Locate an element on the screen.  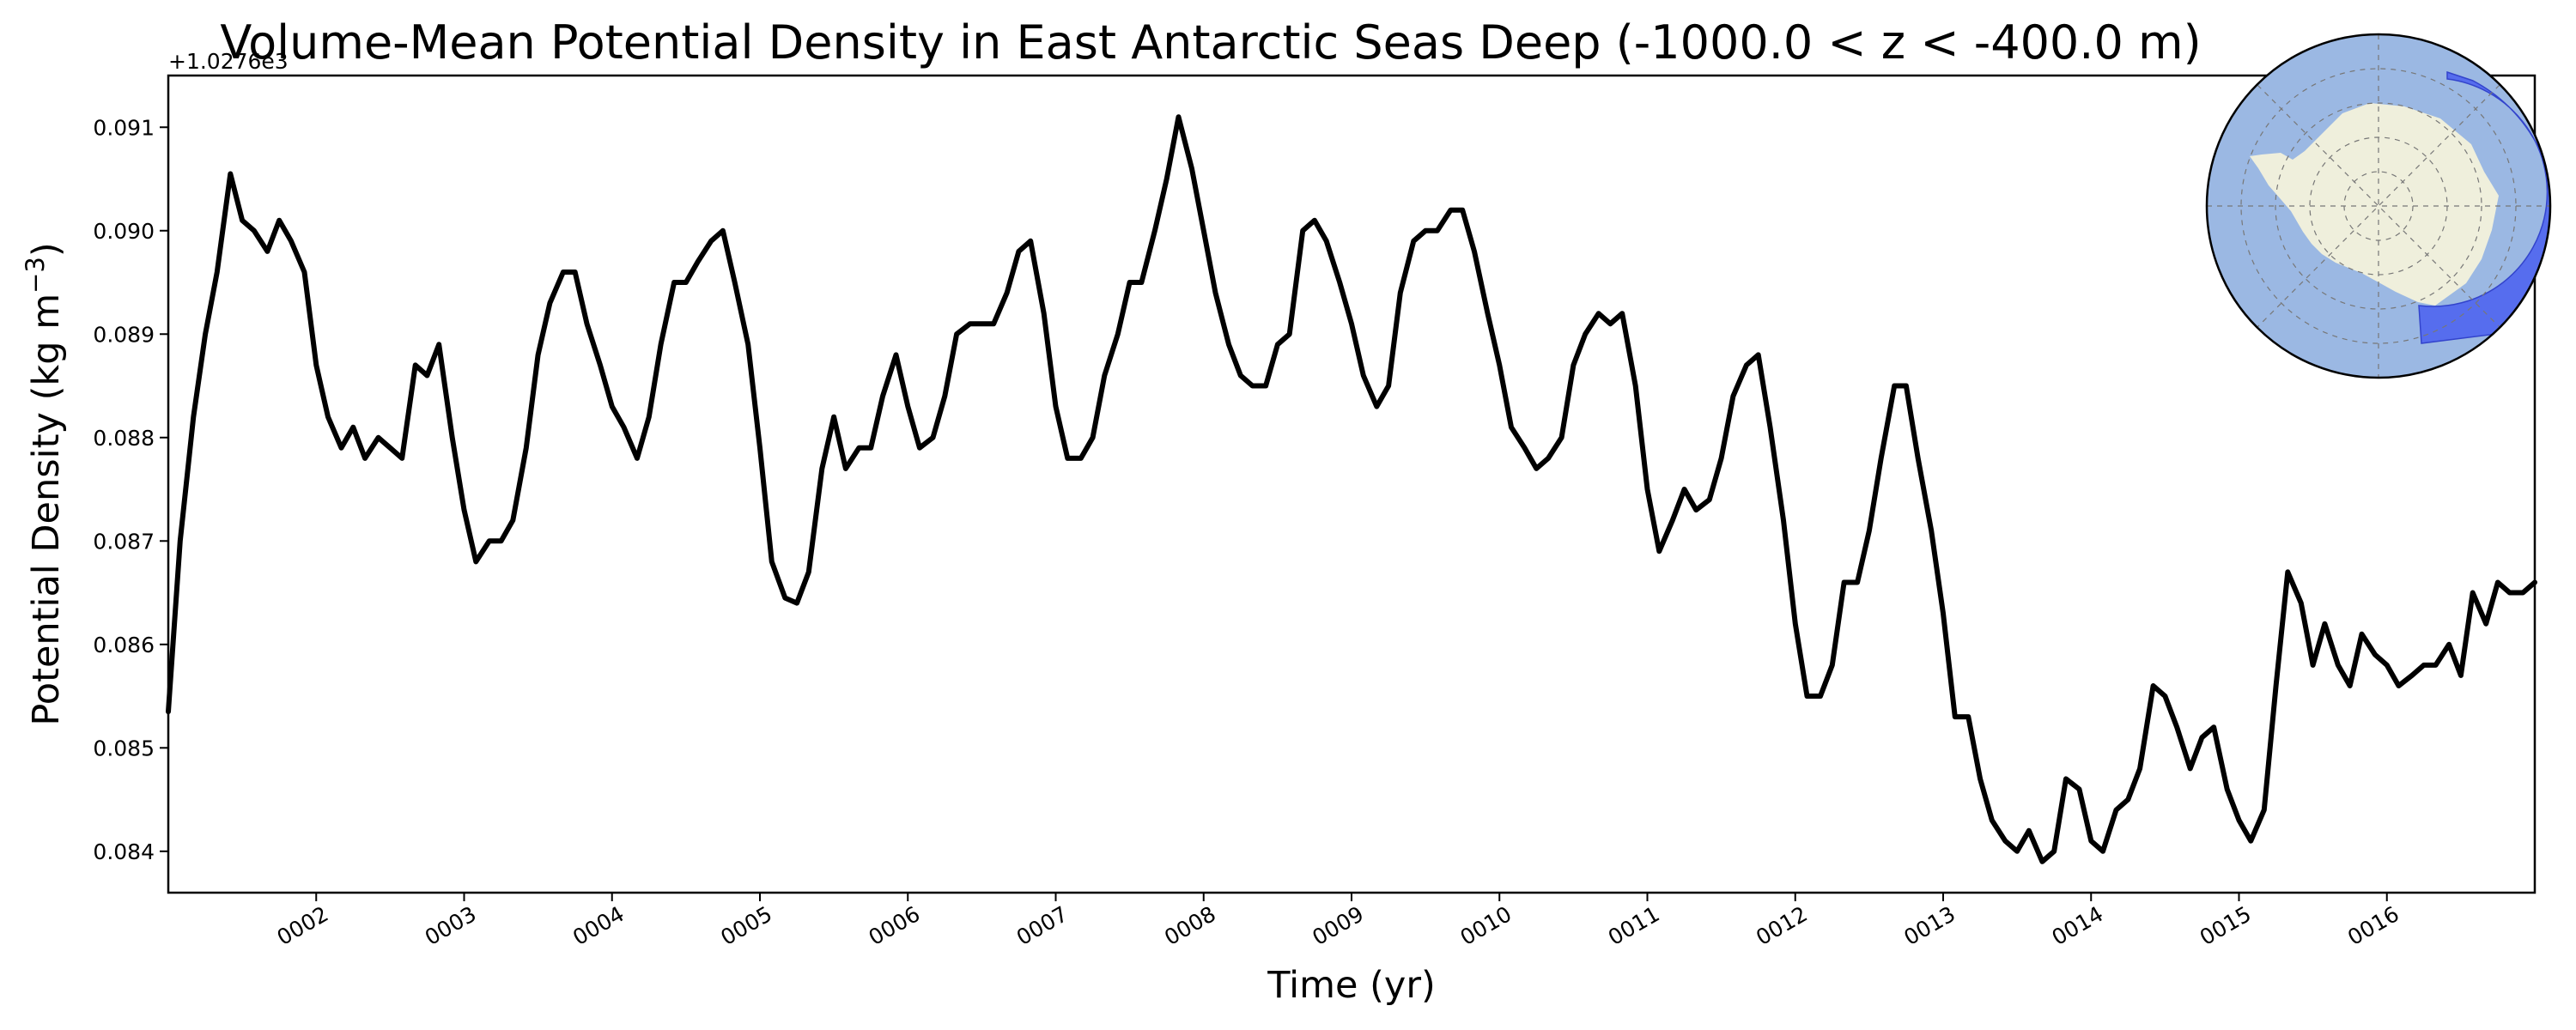
x-tick-label: 0014 is located at coordinates (2078, 925).